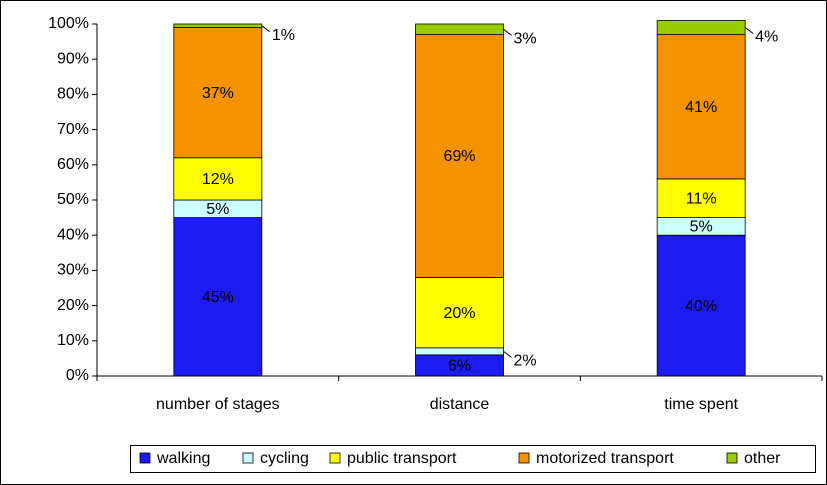 The width and height of the screenshot is (827, 485). Describe the element at coordinates (605, 458) in the screenshot. I see `legend-label: motorized transport` at that location.